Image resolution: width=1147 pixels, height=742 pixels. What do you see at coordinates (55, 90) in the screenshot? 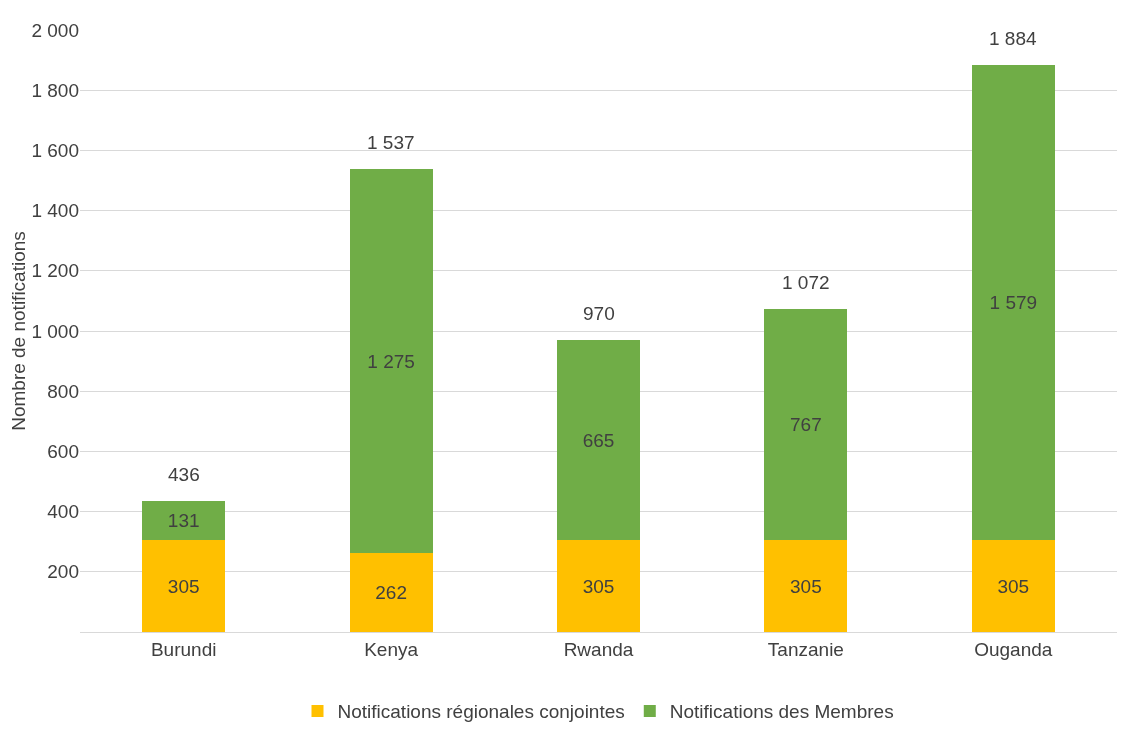
I see `y-tick-label: 1 800` at bounding box center [55, 90].